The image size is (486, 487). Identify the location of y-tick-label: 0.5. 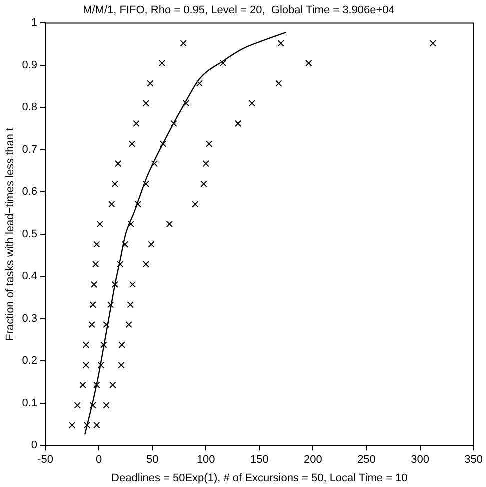
(30, 234).